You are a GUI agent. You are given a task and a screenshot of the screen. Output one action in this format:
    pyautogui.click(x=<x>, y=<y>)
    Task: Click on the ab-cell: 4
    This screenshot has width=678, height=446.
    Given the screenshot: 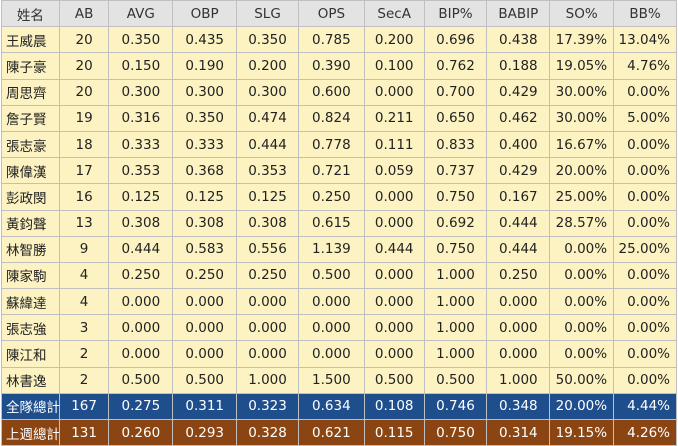 What is the action you would take?
    pyautogui.click(x=84, y=275)
    